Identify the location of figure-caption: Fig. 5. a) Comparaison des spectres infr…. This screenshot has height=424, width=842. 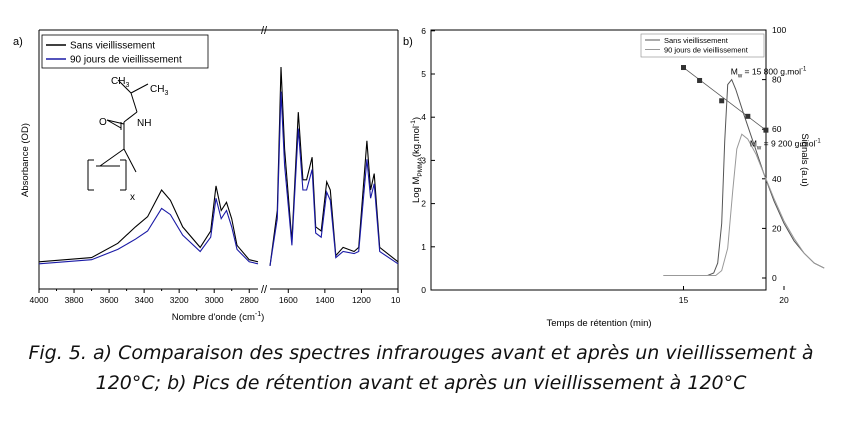
(421, 368).